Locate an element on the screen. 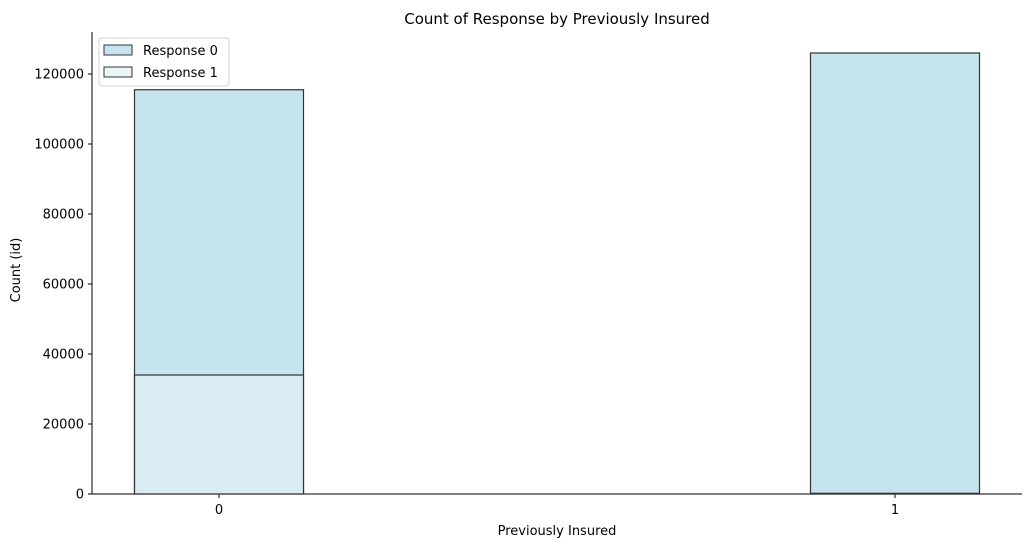 The image size is (1031, 551). y-tick-label: 120000 is located at coordinates (59, 75).